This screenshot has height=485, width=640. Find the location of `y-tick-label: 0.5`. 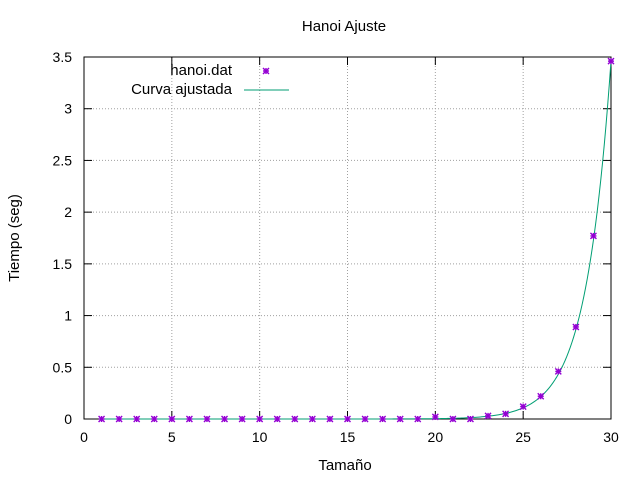

y-tick-label: 0.5 is located at coordinates (63, 367).